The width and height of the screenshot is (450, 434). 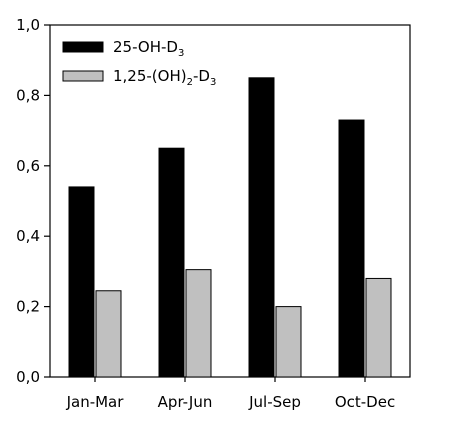 I want to click on x-tick-label-jan-mar: Jan-Mar, so click(x=95, y=402).